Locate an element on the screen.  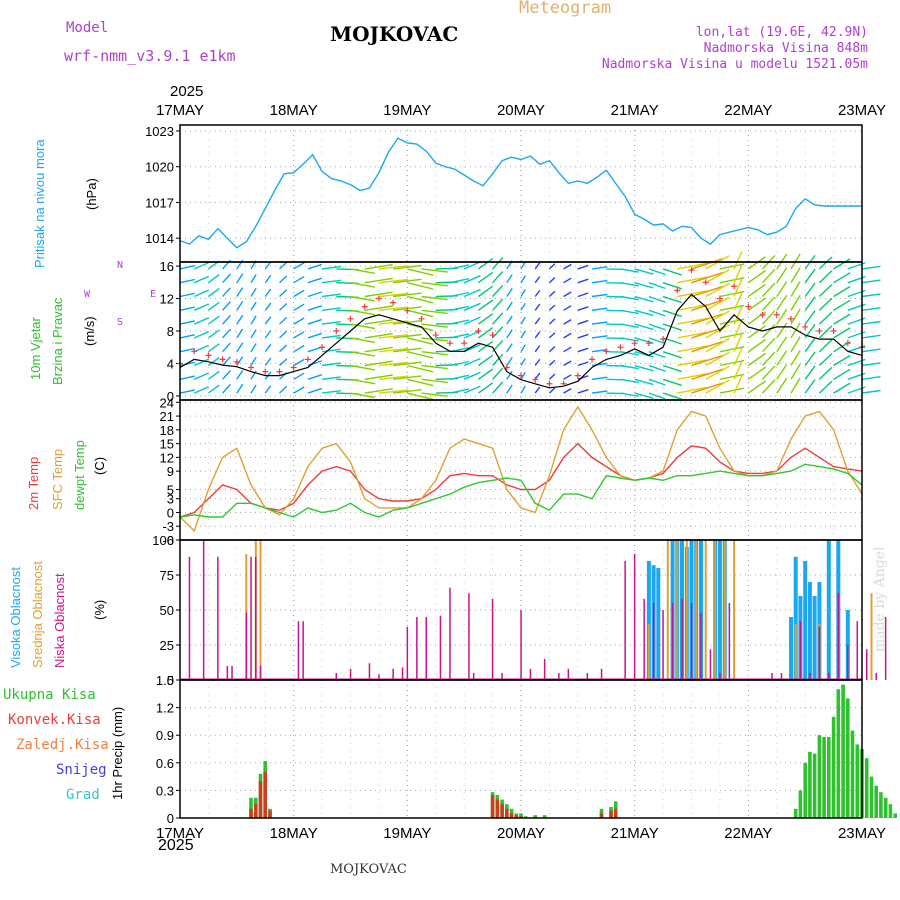
lonlat-label: lon,lat (19.6E, 42.9N) is located at coordinates (781, 32).